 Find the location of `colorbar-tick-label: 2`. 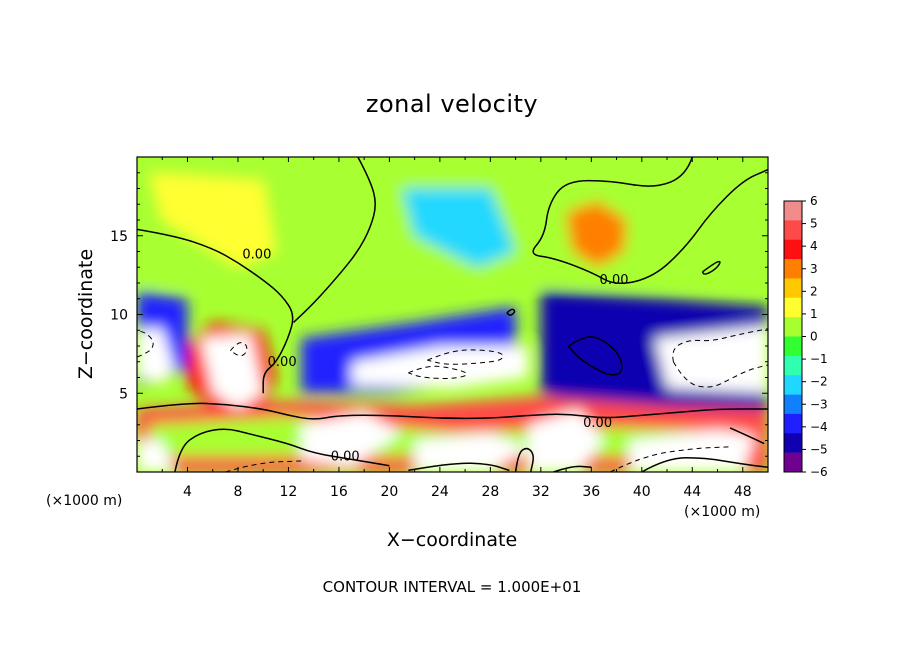

colorbar-tick-label: 2 is located at coordinates (814, 291).